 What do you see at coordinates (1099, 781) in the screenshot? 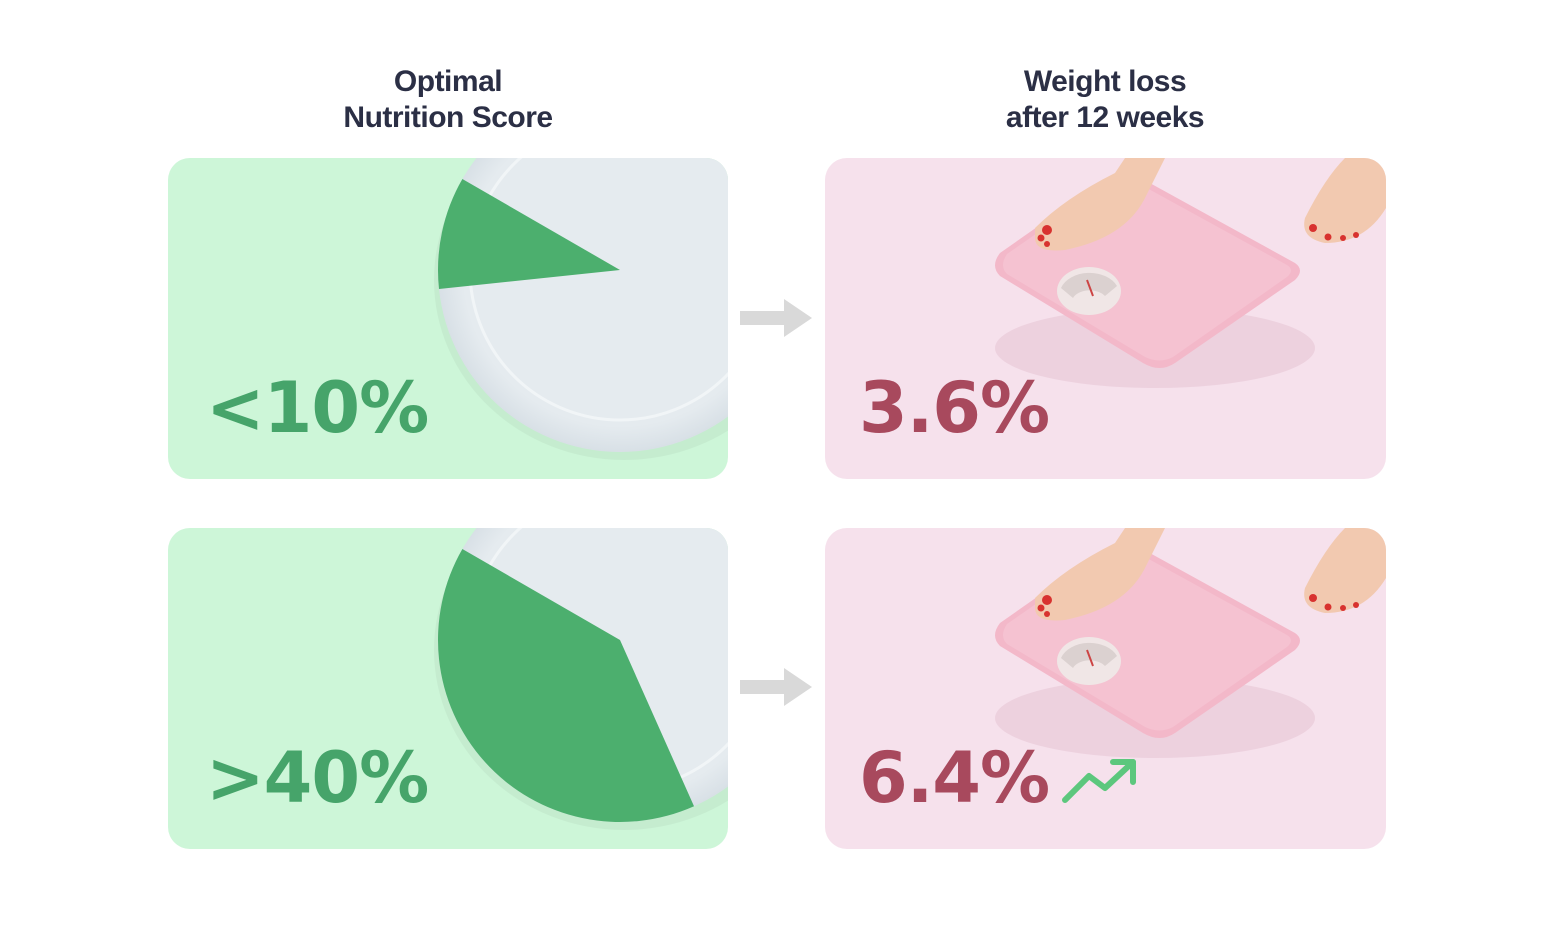
I see `trending-up-icon` at bounding box center [1099, 781].